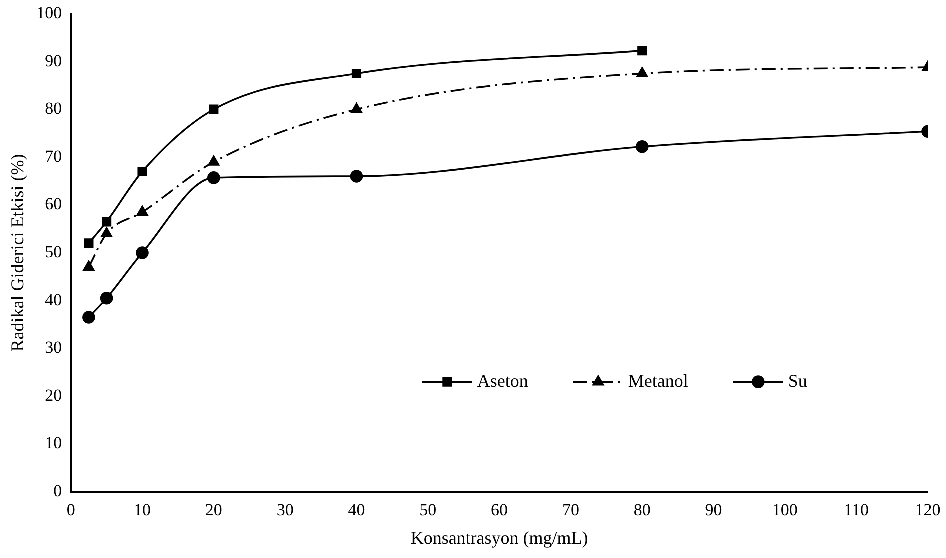  I want to click on y-tick-label: 70, so click(53, 156).